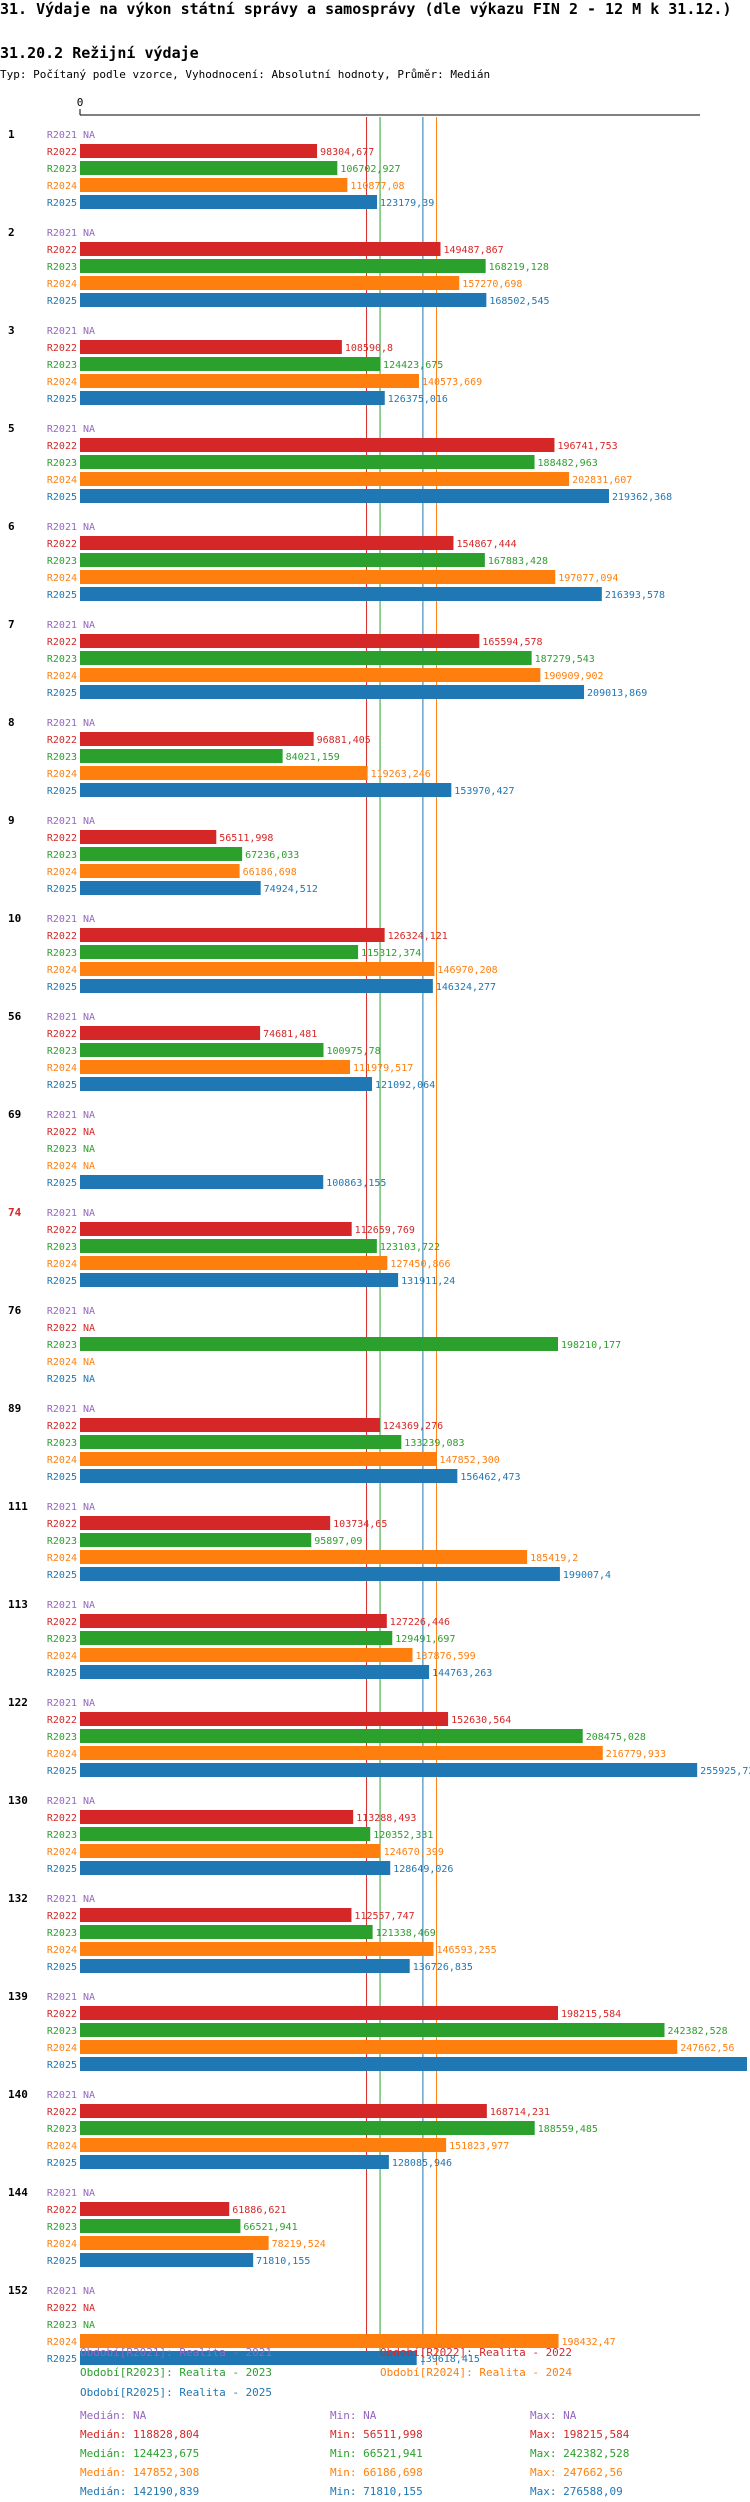 The width and height of the screenshot is (750, 2502). Describe the element at coordinates (452, 382) in the screenshot. I see `data-label: 140573,669` at that location.